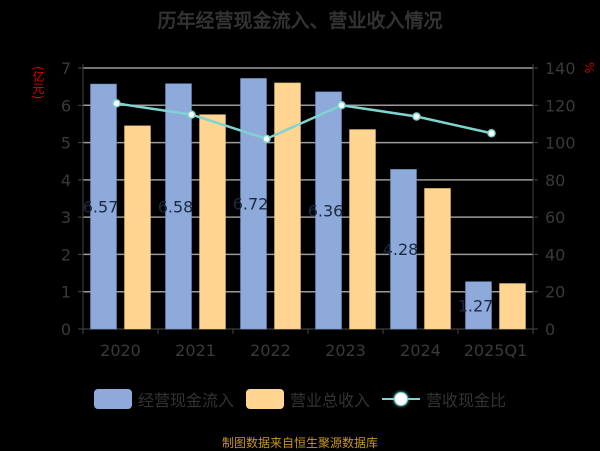 The height and width of the screenshot is (451, 600). What do you see at coordinates (589, 68) in the screenshot?
I see `right-axis-unit: %` at bounding box center [589, 68].